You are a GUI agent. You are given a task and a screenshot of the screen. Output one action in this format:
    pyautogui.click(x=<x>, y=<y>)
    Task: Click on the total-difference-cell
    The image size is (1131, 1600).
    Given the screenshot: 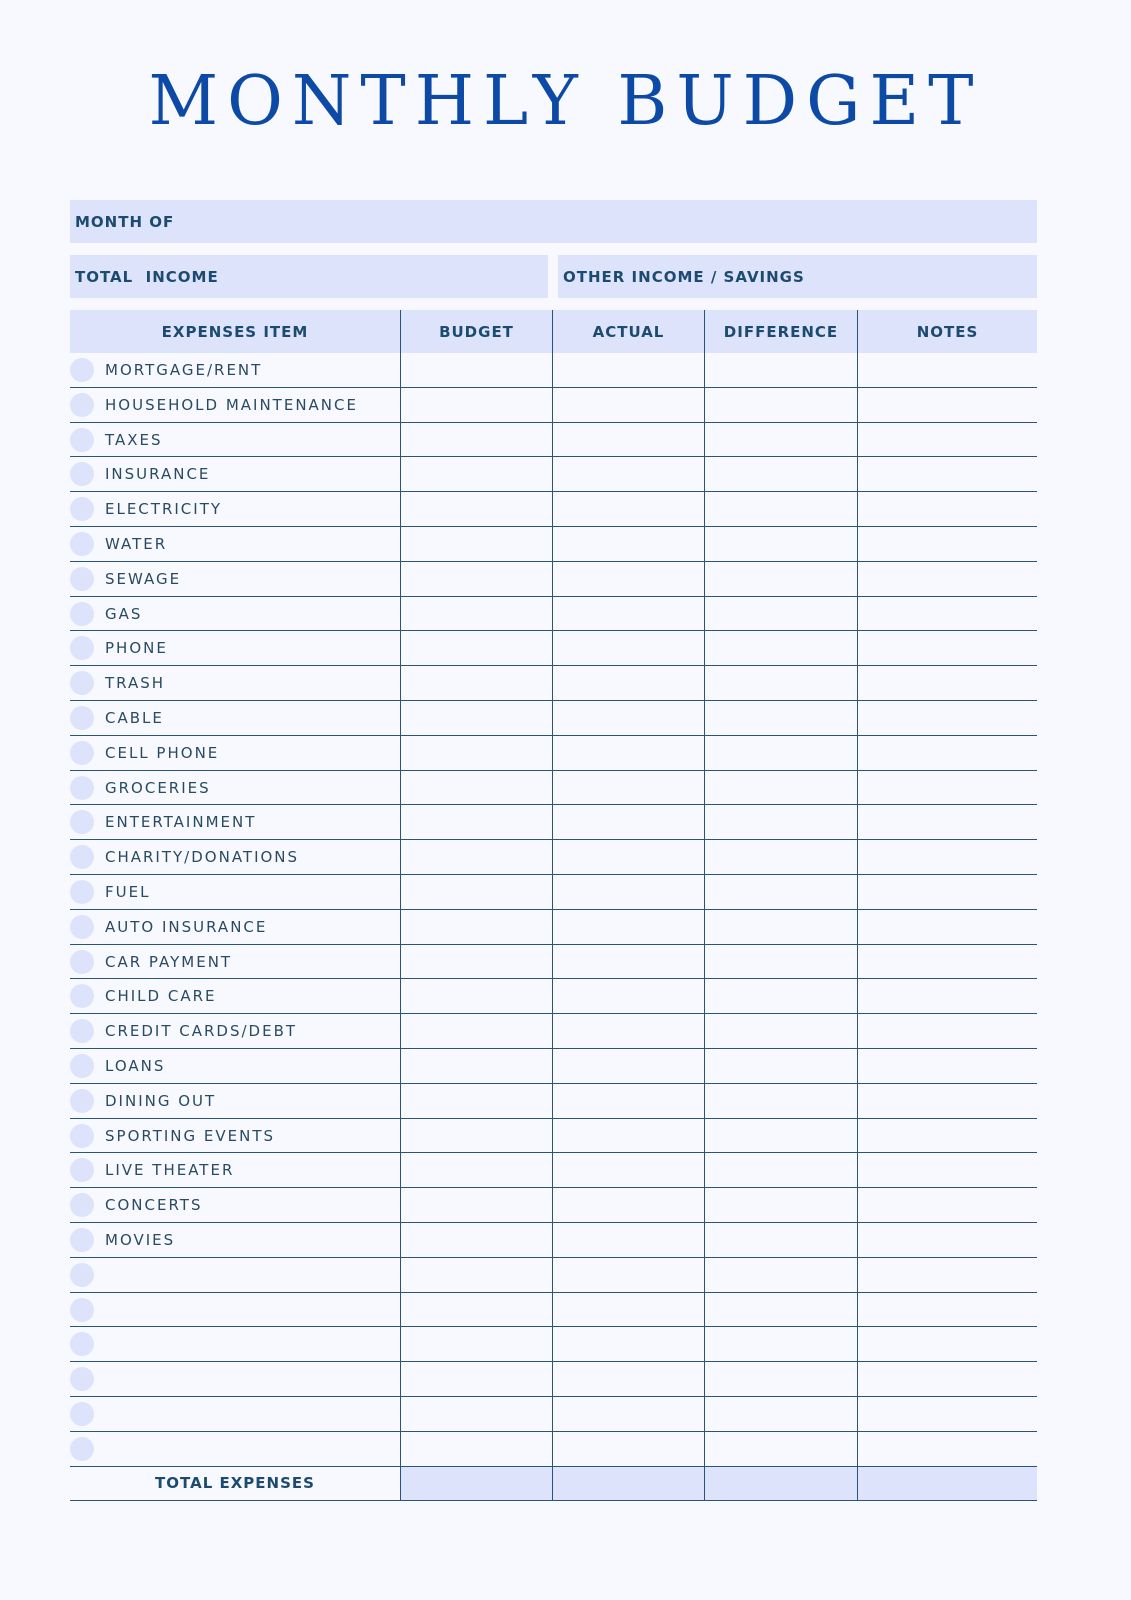 What is the action you would take?
    pyautogui.click(x=780, y=1483)
    